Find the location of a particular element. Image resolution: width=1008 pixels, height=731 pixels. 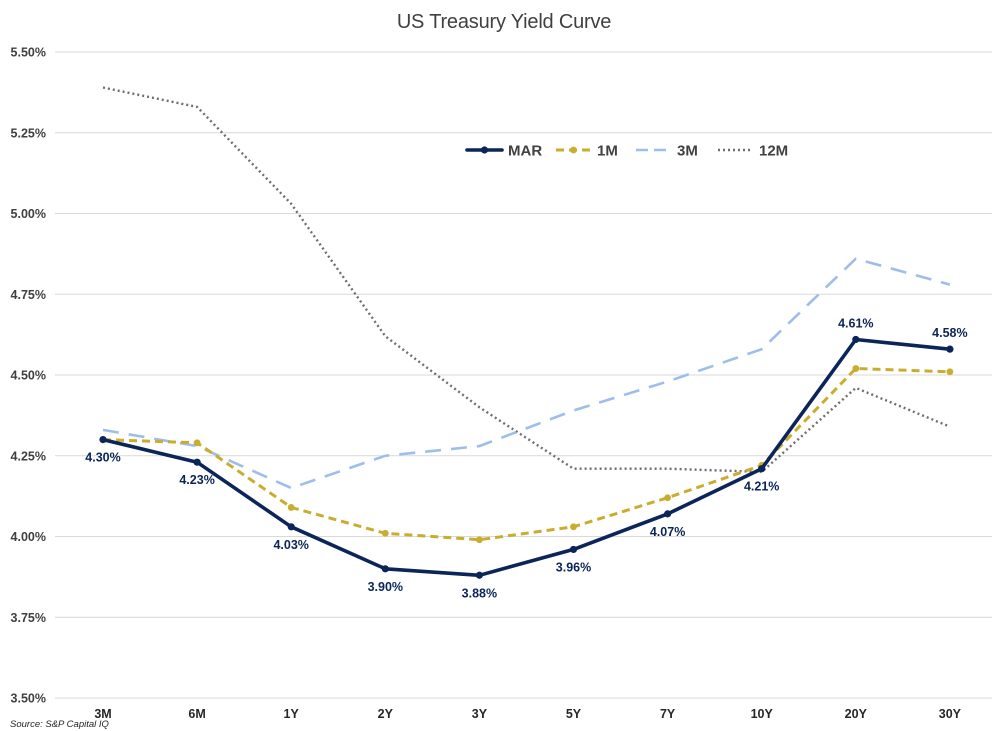

y-tick-label: 3.50% is located at coordinates (28, 699).